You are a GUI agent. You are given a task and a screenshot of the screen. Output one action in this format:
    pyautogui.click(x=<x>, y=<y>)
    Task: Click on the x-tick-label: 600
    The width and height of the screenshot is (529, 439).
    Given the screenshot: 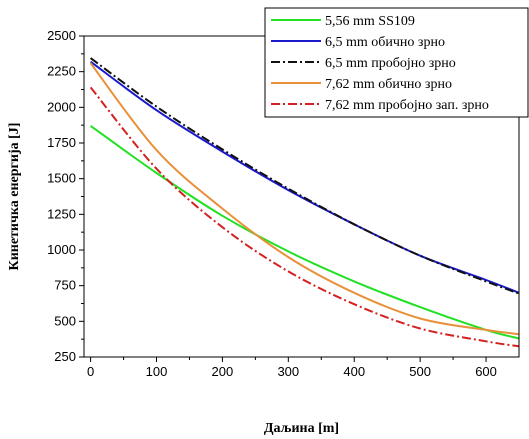 What is the action you would take?
    pyautogui.click(x=486, y=371)
    